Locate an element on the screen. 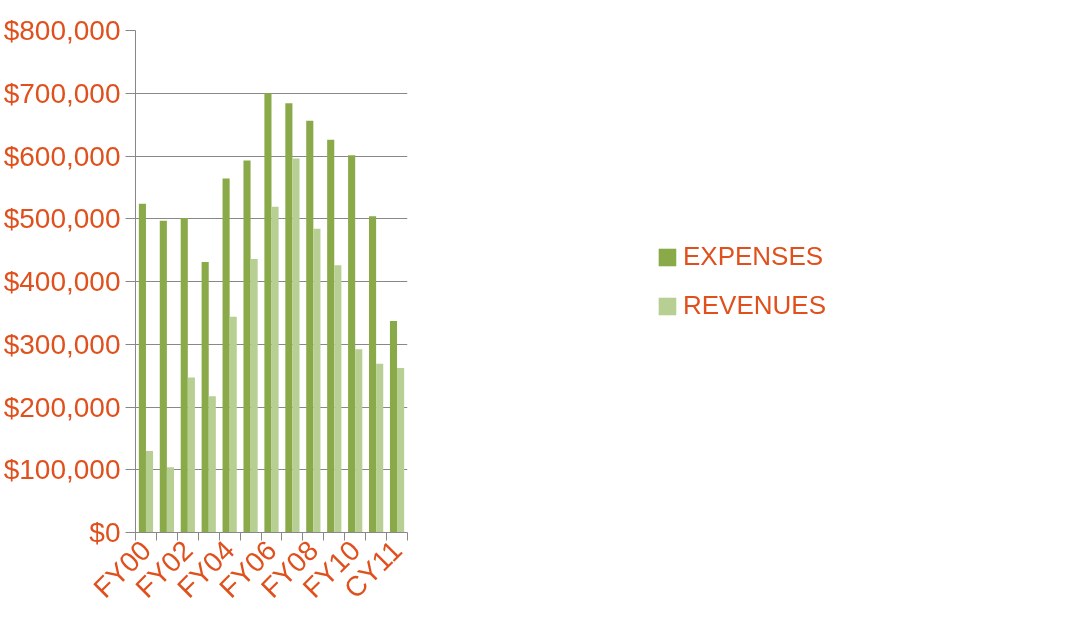 This screenshot has width=1081, height=624. y-tick-label: $300,000 is located at coordinates (62, 344).